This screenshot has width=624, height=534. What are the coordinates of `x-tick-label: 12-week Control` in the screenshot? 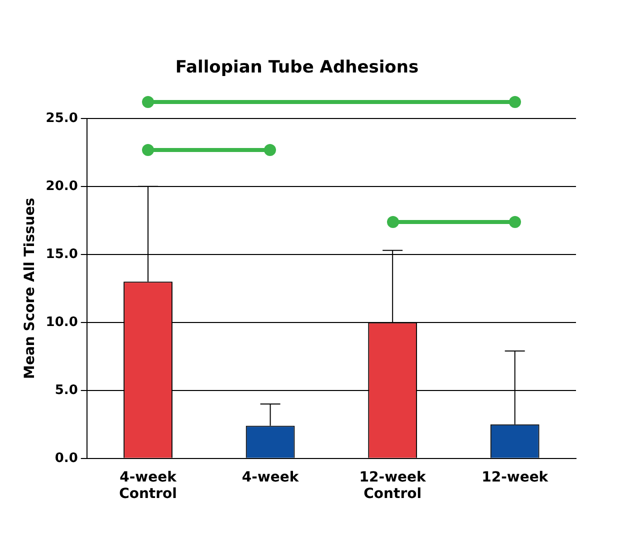 It's located at (393, 485).